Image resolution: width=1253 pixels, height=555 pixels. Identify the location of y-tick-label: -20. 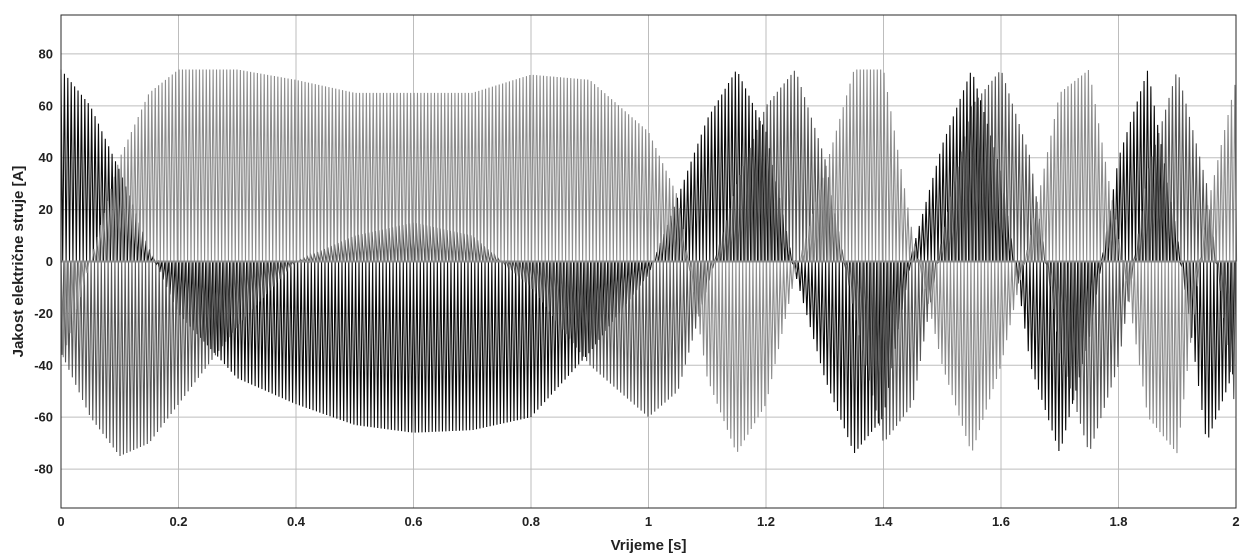
(43, 313).